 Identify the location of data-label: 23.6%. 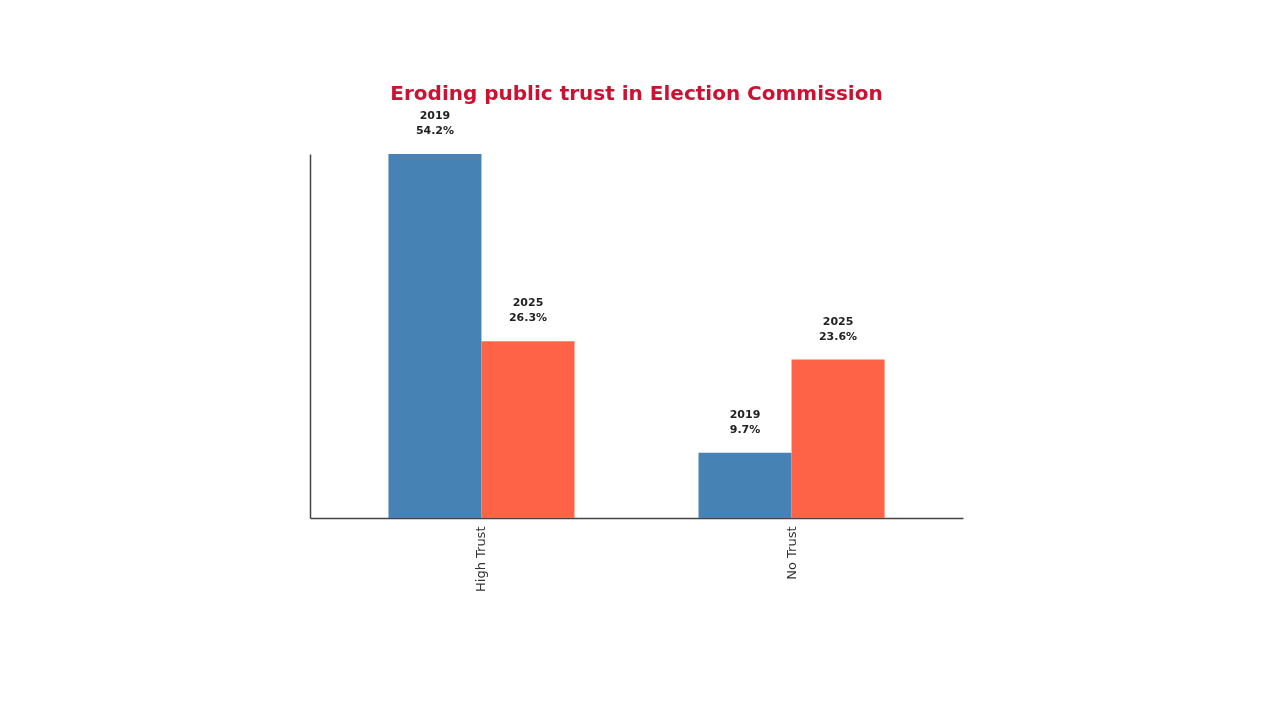
(838, 336).